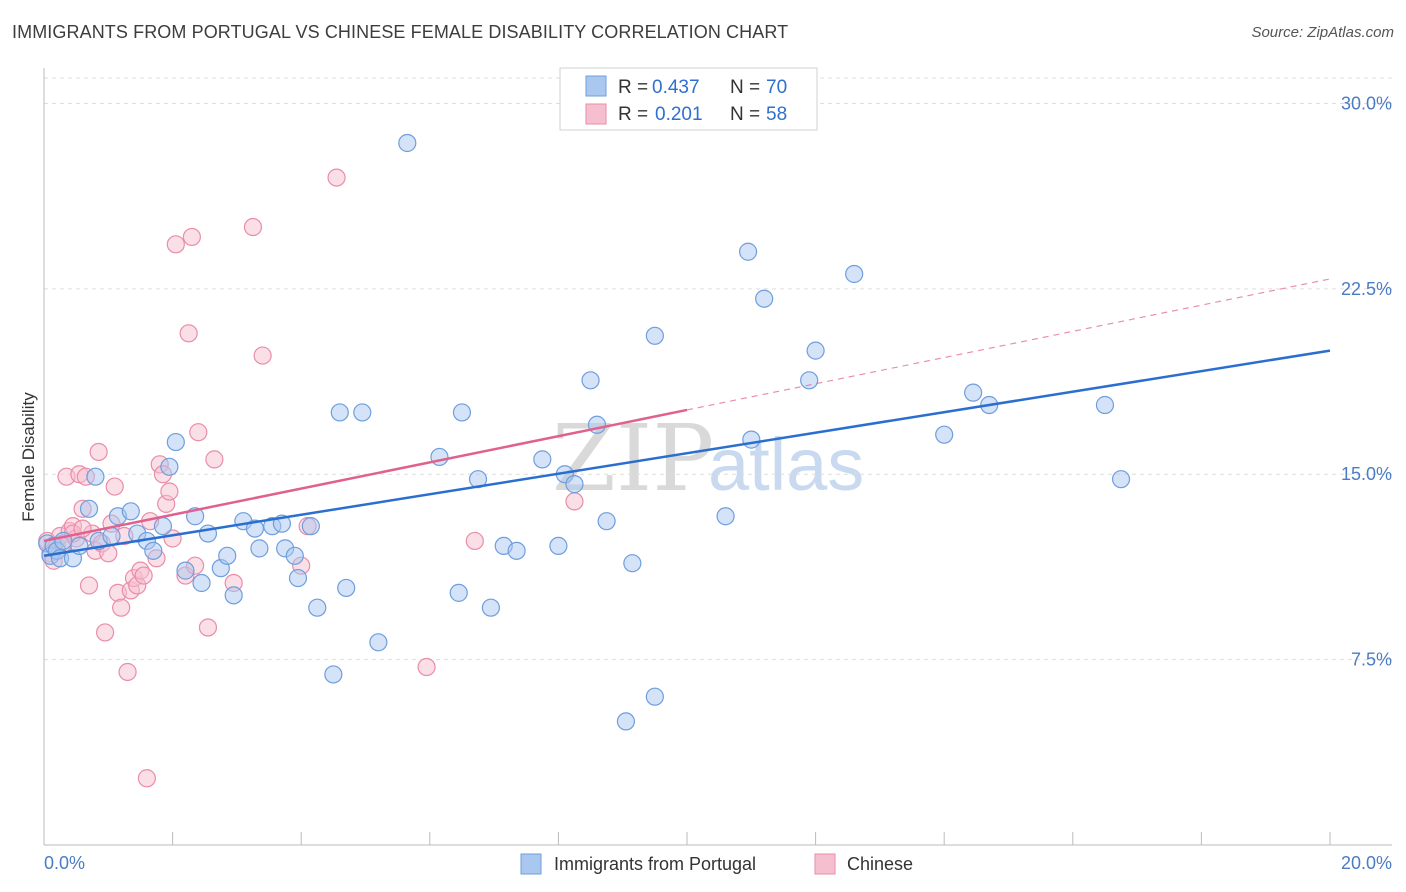  Describe the element at coordinates (687, 838) in the screenshot. I see `x-axis-ticks` at that location.